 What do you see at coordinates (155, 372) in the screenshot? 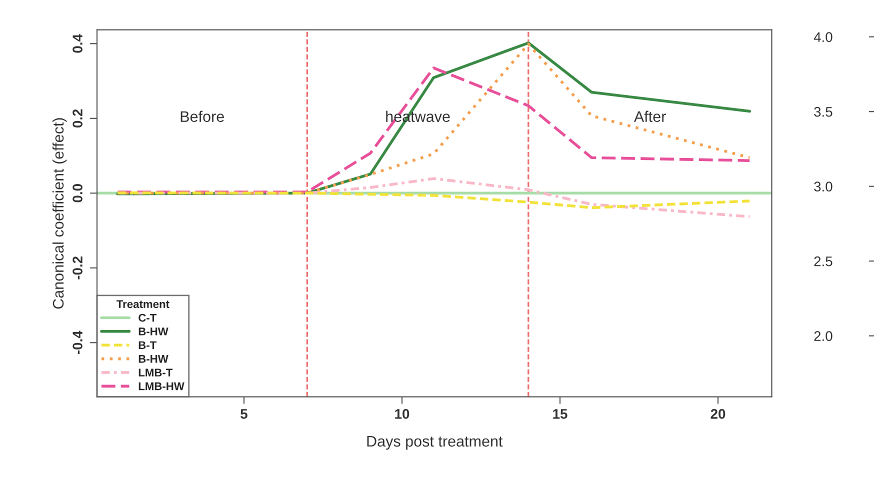
I see `legend-label: LMB-T` at bounding box center [155, 372].